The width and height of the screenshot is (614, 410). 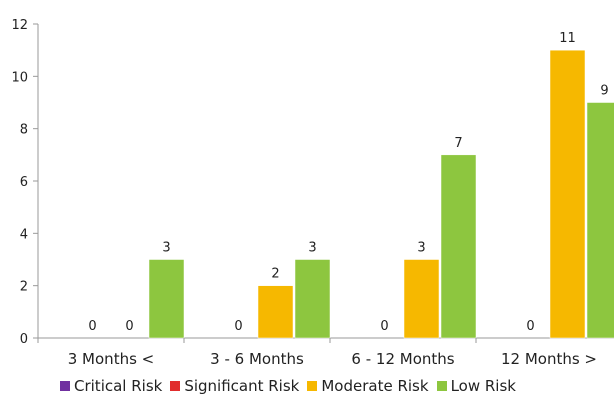 I want to click on legend-item-low-risk: Low Risk, so click(x=476, y=386).